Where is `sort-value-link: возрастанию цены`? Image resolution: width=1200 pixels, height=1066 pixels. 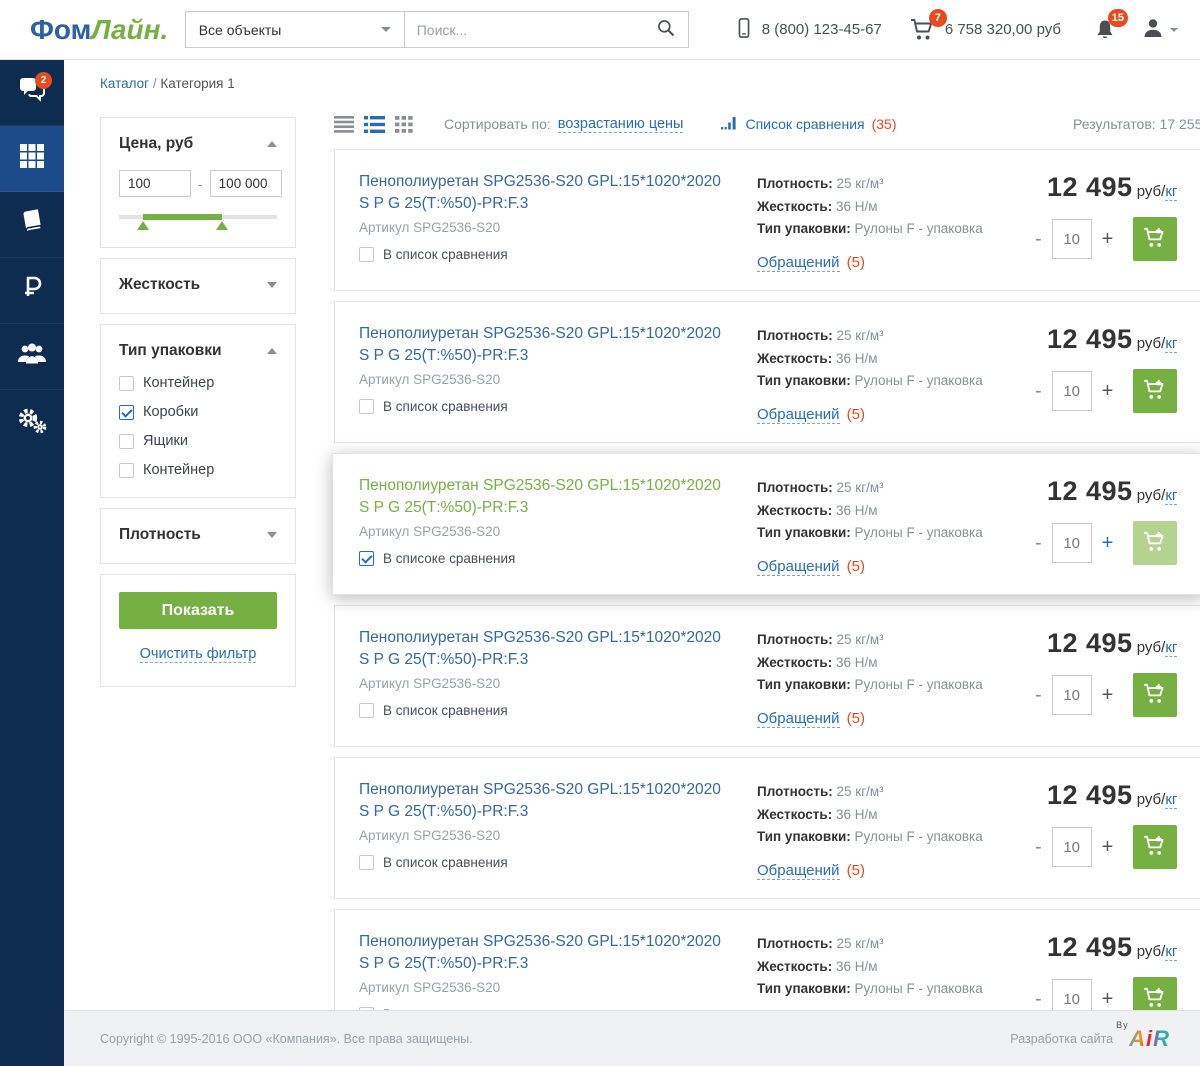
sort-value-link: возрастанию цены is located at coordinates (620, 124).